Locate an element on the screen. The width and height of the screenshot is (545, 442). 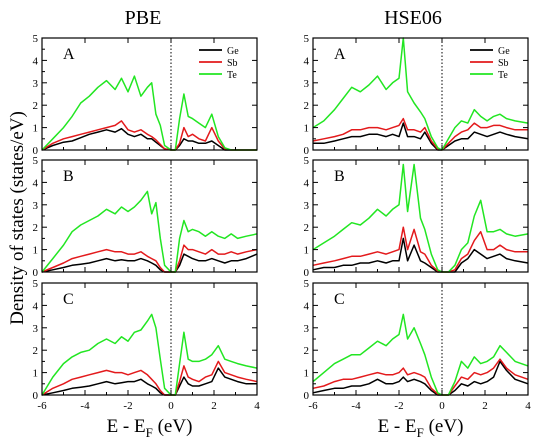
panel-pbe-b: 0 1 2 3 4 5 B is located at coordinates (145, 217).